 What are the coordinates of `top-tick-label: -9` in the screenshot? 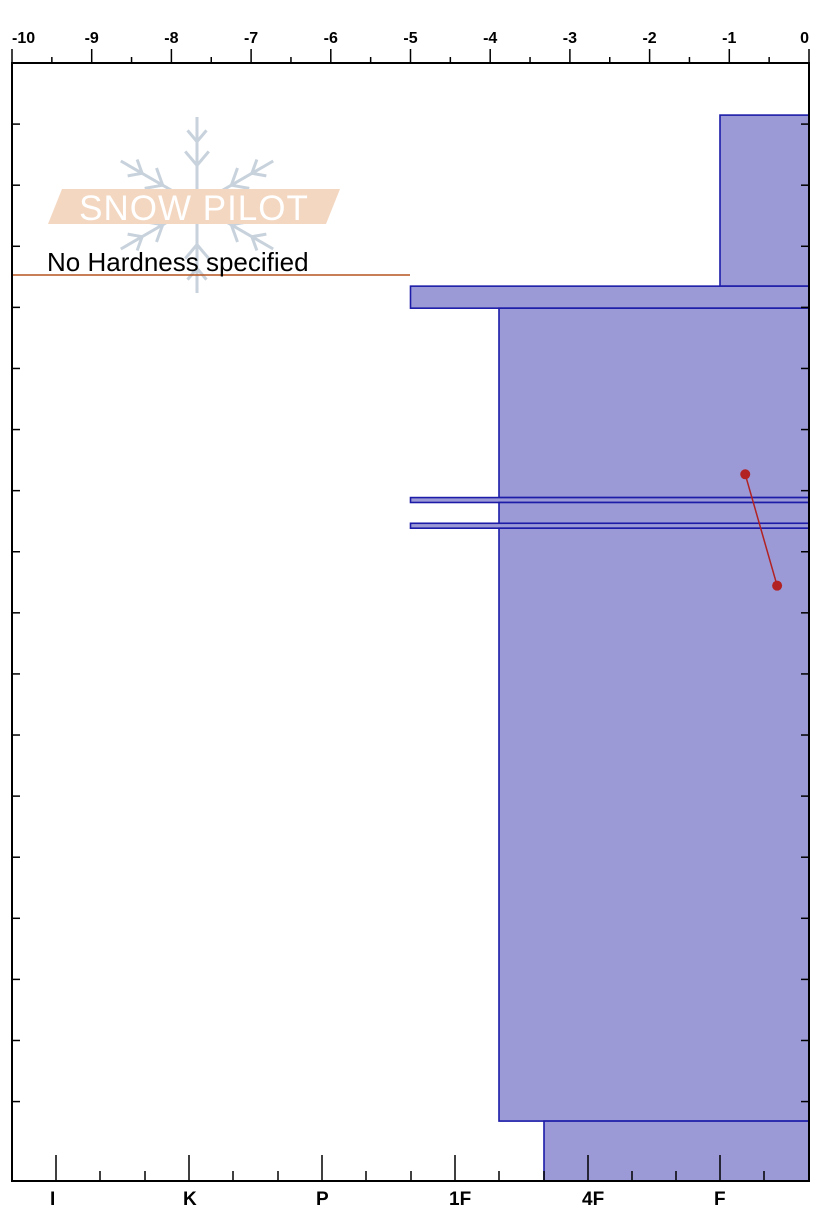 It's located at (92, 38).